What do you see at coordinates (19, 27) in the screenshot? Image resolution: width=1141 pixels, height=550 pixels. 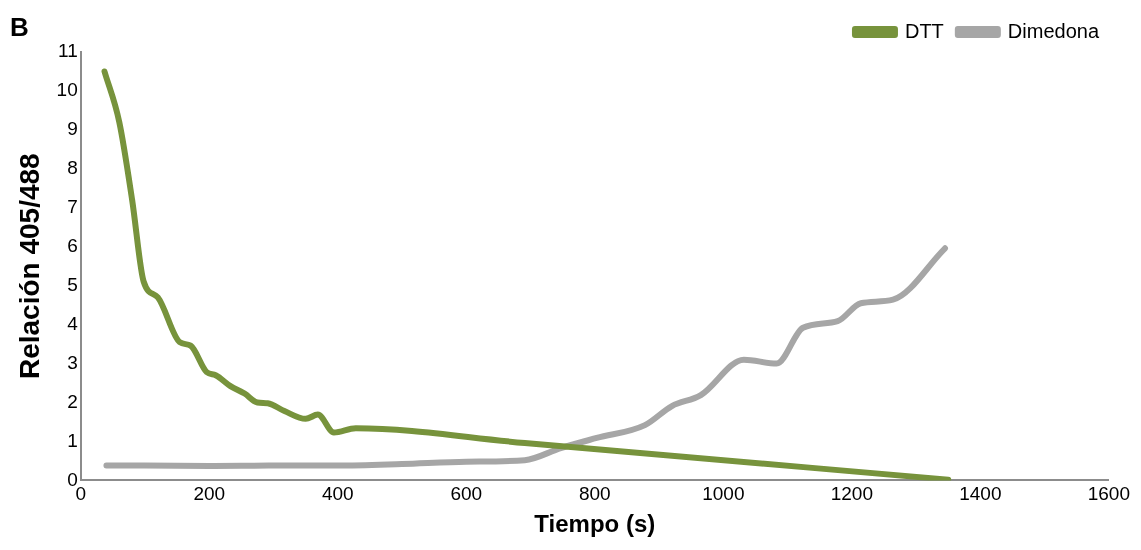 I see `chart-title: B` at bounding box center [19, 27].